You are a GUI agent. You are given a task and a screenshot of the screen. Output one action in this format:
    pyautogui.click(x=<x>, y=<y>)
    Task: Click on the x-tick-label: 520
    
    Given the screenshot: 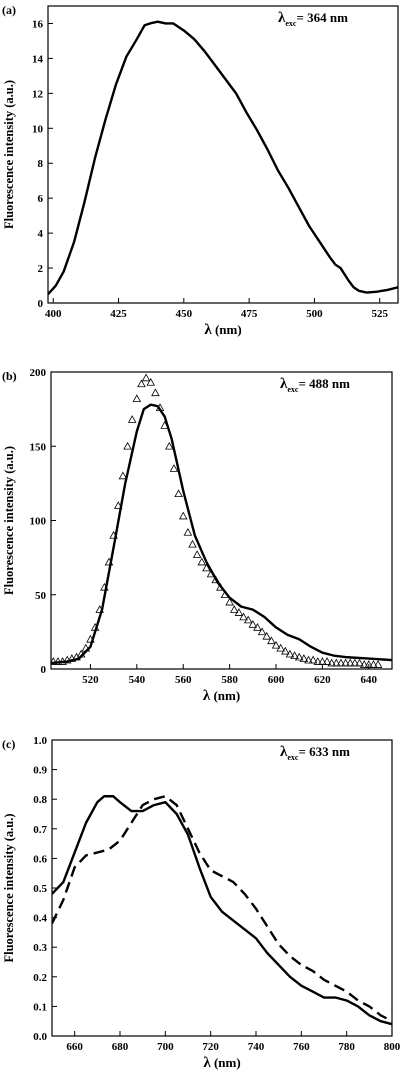 What is the action you would take?
    pyautogui.click(x=90, y=680)
    